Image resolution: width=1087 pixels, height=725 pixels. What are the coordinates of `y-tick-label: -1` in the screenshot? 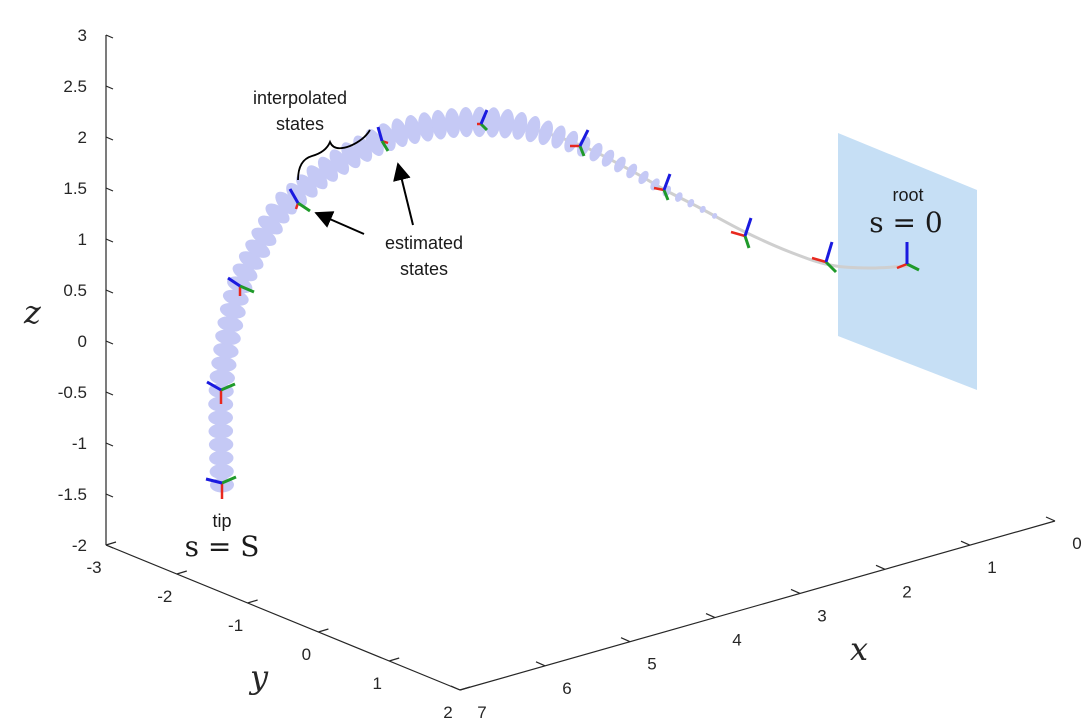 It's located at (235, 625).